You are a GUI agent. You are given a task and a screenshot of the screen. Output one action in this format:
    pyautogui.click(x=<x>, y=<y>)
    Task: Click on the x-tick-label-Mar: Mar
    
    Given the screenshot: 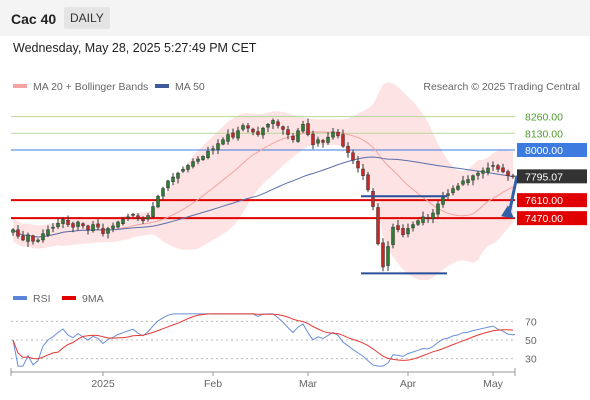 What is the action you would take?
    pyautogui.click(x=308, y=384)
    